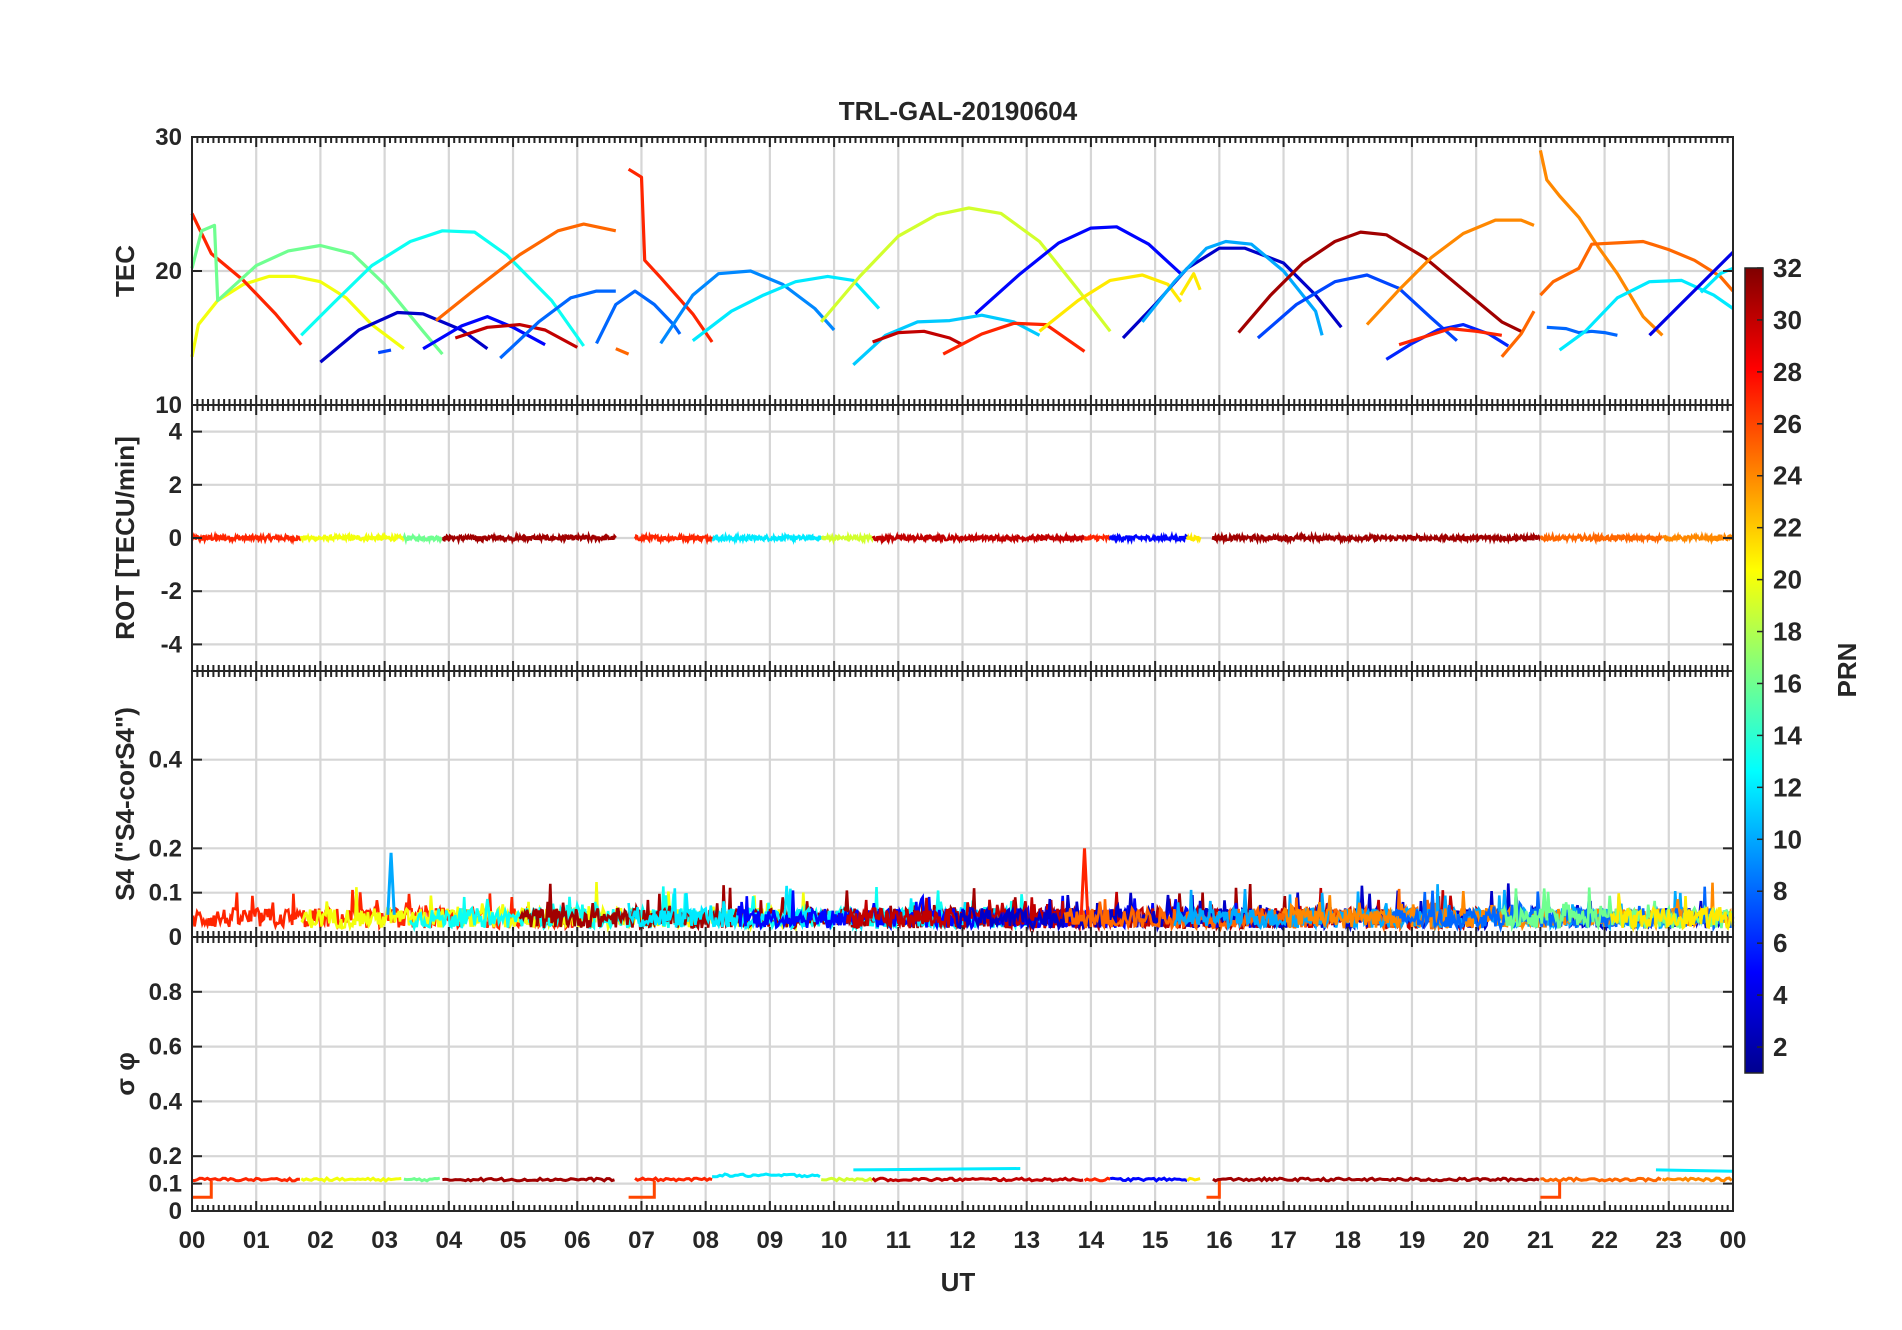 The height and width of the screenshot is (1330, 1902). Describe the element at coordinates (1540, 1240) in the screenshot. I see `x-tick-label: 21` at that location.